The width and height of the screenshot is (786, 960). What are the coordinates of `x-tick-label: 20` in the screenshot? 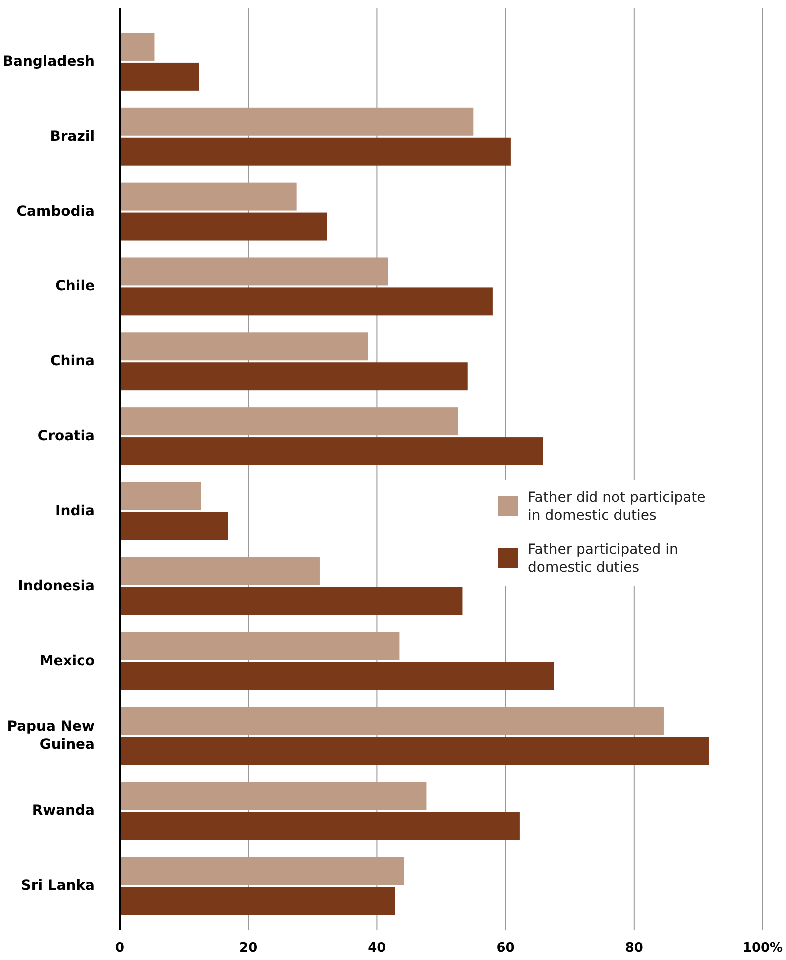 It's located at (249, 948).